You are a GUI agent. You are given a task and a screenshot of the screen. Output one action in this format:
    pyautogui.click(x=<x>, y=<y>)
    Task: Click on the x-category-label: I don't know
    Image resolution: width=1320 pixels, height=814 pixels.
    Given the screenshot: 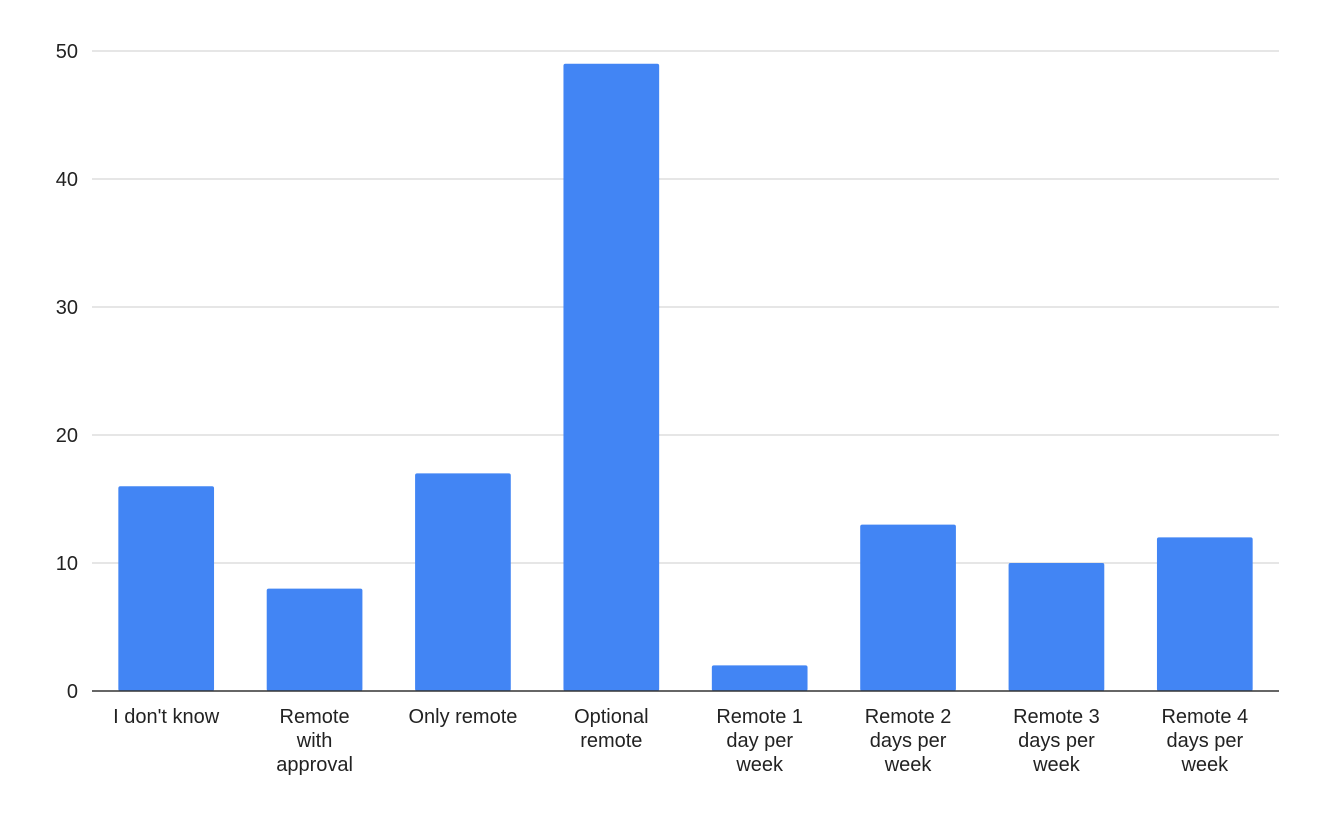 What is the action you would take?
    pyautogui.click(x=166, y=717)
    